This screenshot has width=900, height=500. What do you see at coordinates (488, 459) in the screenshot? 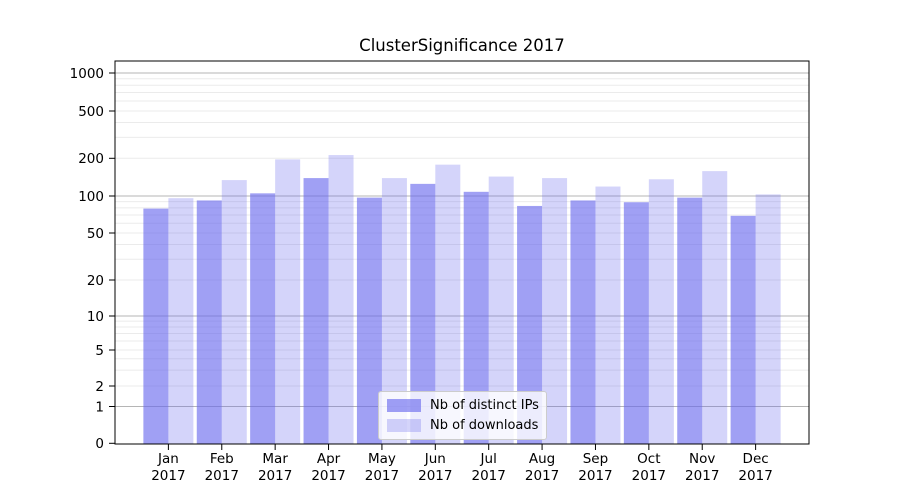
I see `x-tick-label-month: Jul` at bounding box center [488, 459].